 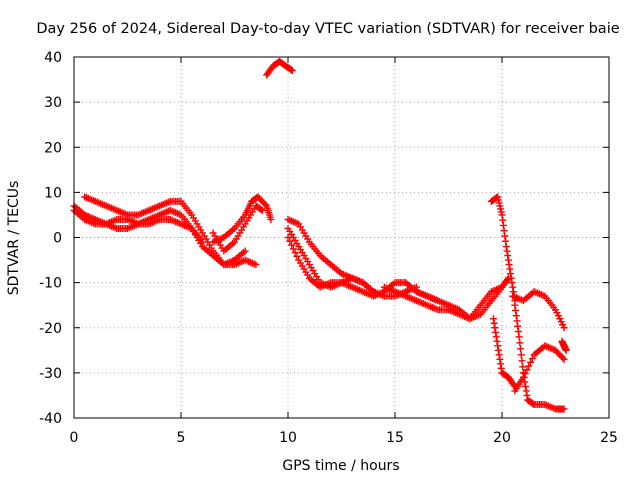 I want to click on x-tick-label: 25, so click(x=609, y=438).